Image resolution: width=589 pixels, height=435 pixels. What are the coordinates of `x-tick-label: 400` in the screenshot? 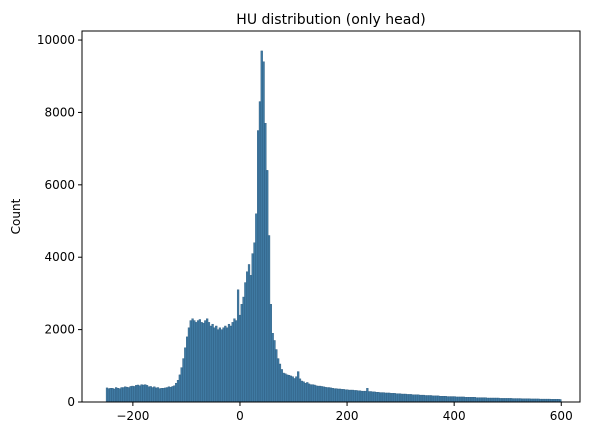 It's located at (454, 416).